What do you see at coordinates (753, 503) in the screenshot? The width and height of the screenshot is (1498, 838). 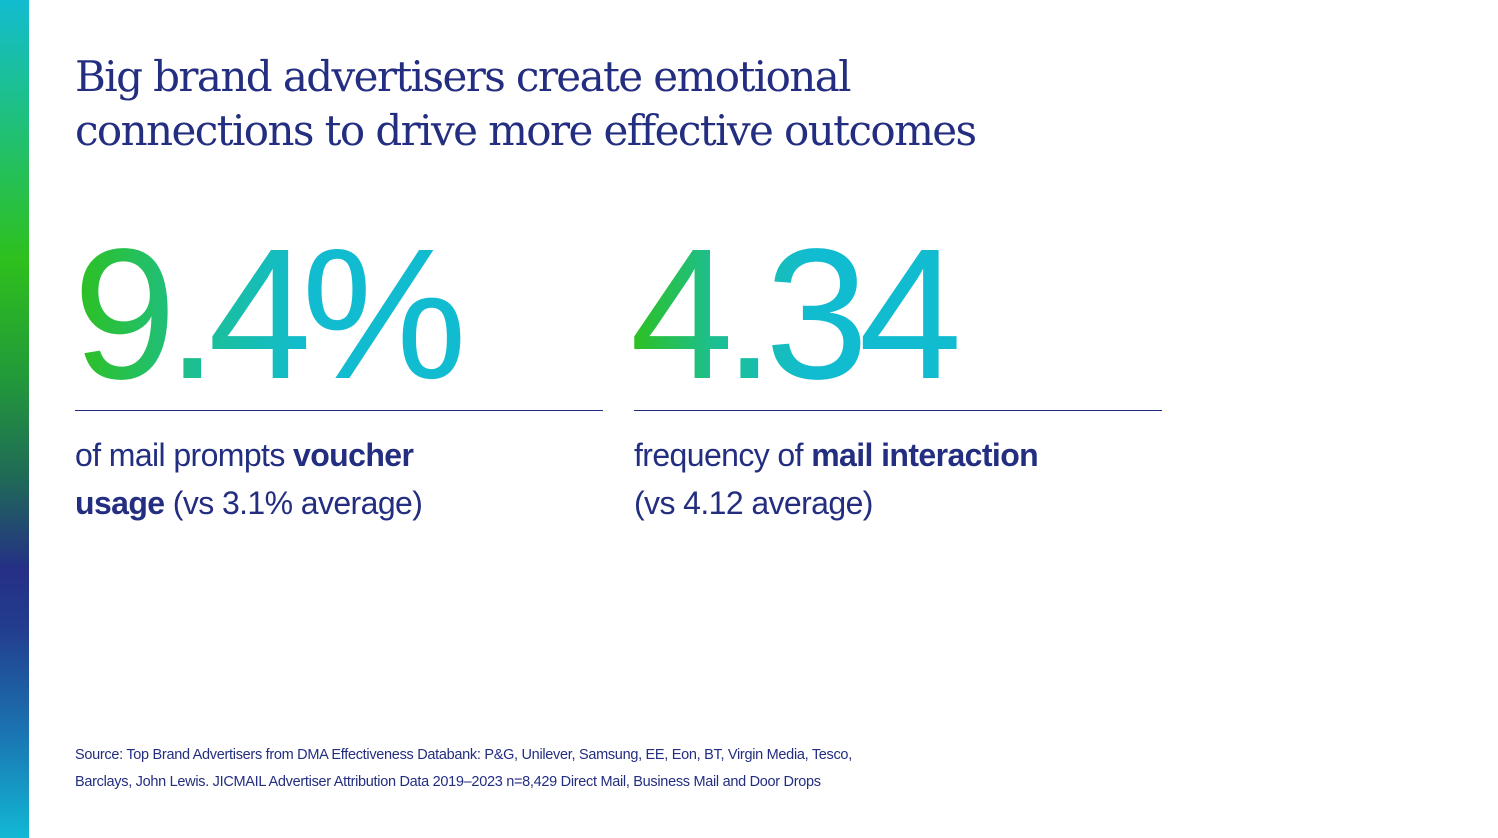 I see `stat-mail-interaction-comparison: (vs 4.12 average)` at bounding box center [753, 503].